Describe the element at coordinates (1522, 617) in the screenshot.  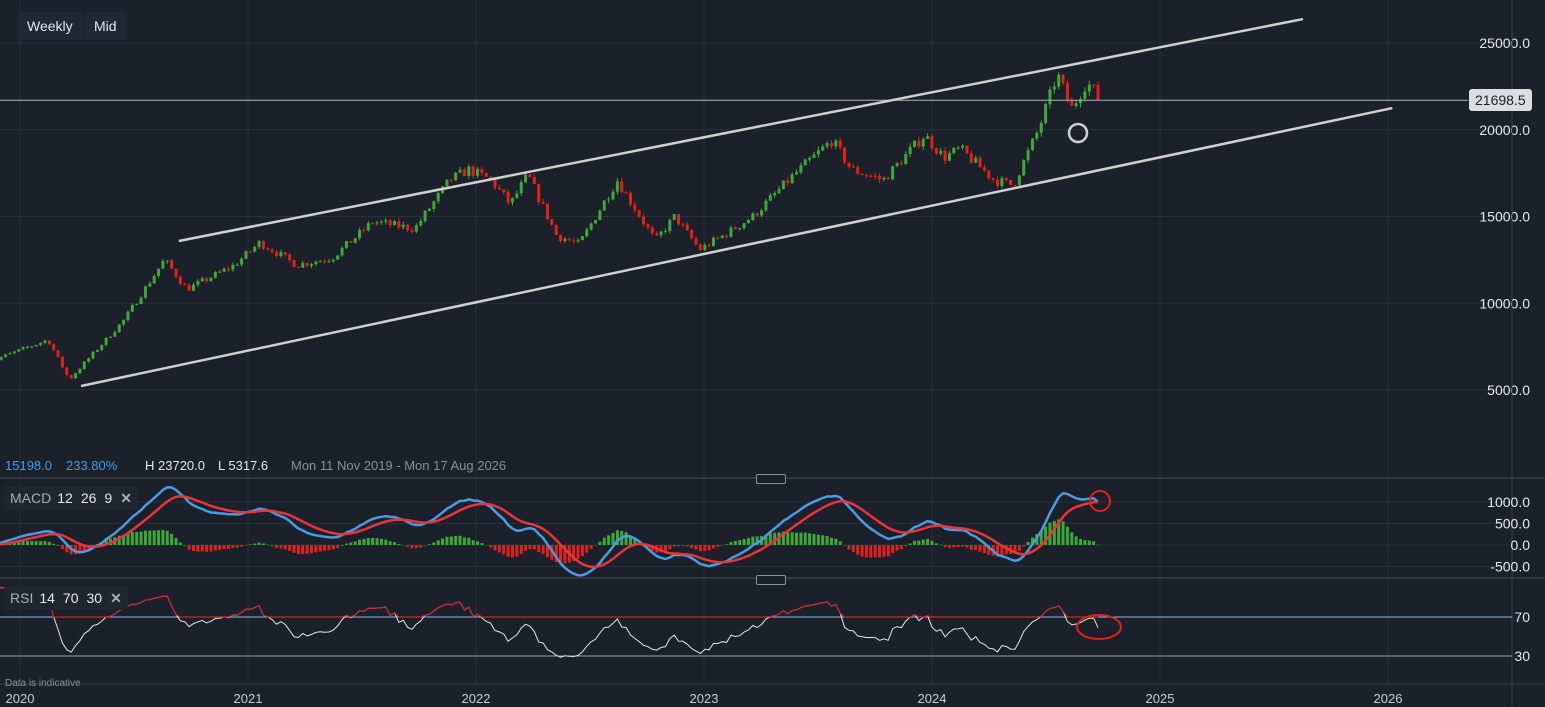
I see `rsi-tick-label: 70` at that location.